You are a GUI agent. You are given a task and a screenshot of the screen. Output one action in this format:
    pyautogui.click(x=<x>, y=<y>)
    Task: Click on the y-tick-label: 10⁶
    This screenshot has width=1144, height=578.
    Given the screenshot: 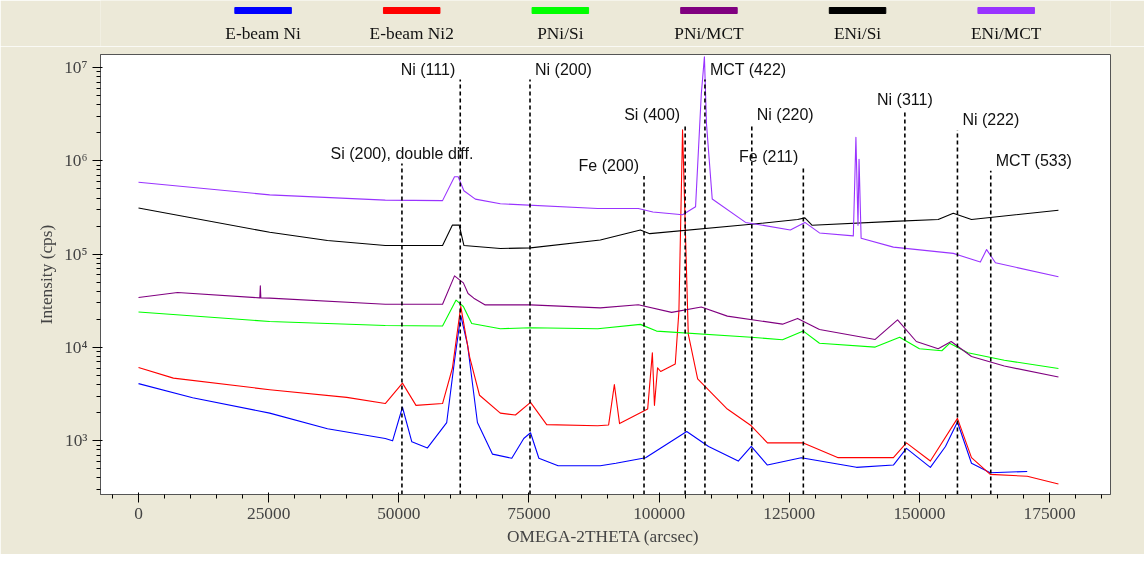 What is the action you would take?
    pyautogui.click(x=76, y=161)
    